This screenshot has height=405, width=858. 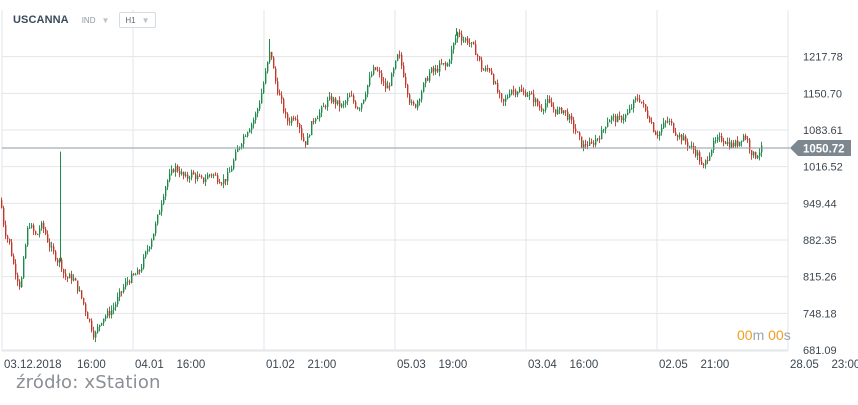 I want to click on timeframe-select: H1 ▼, so click(x=137, y=20).